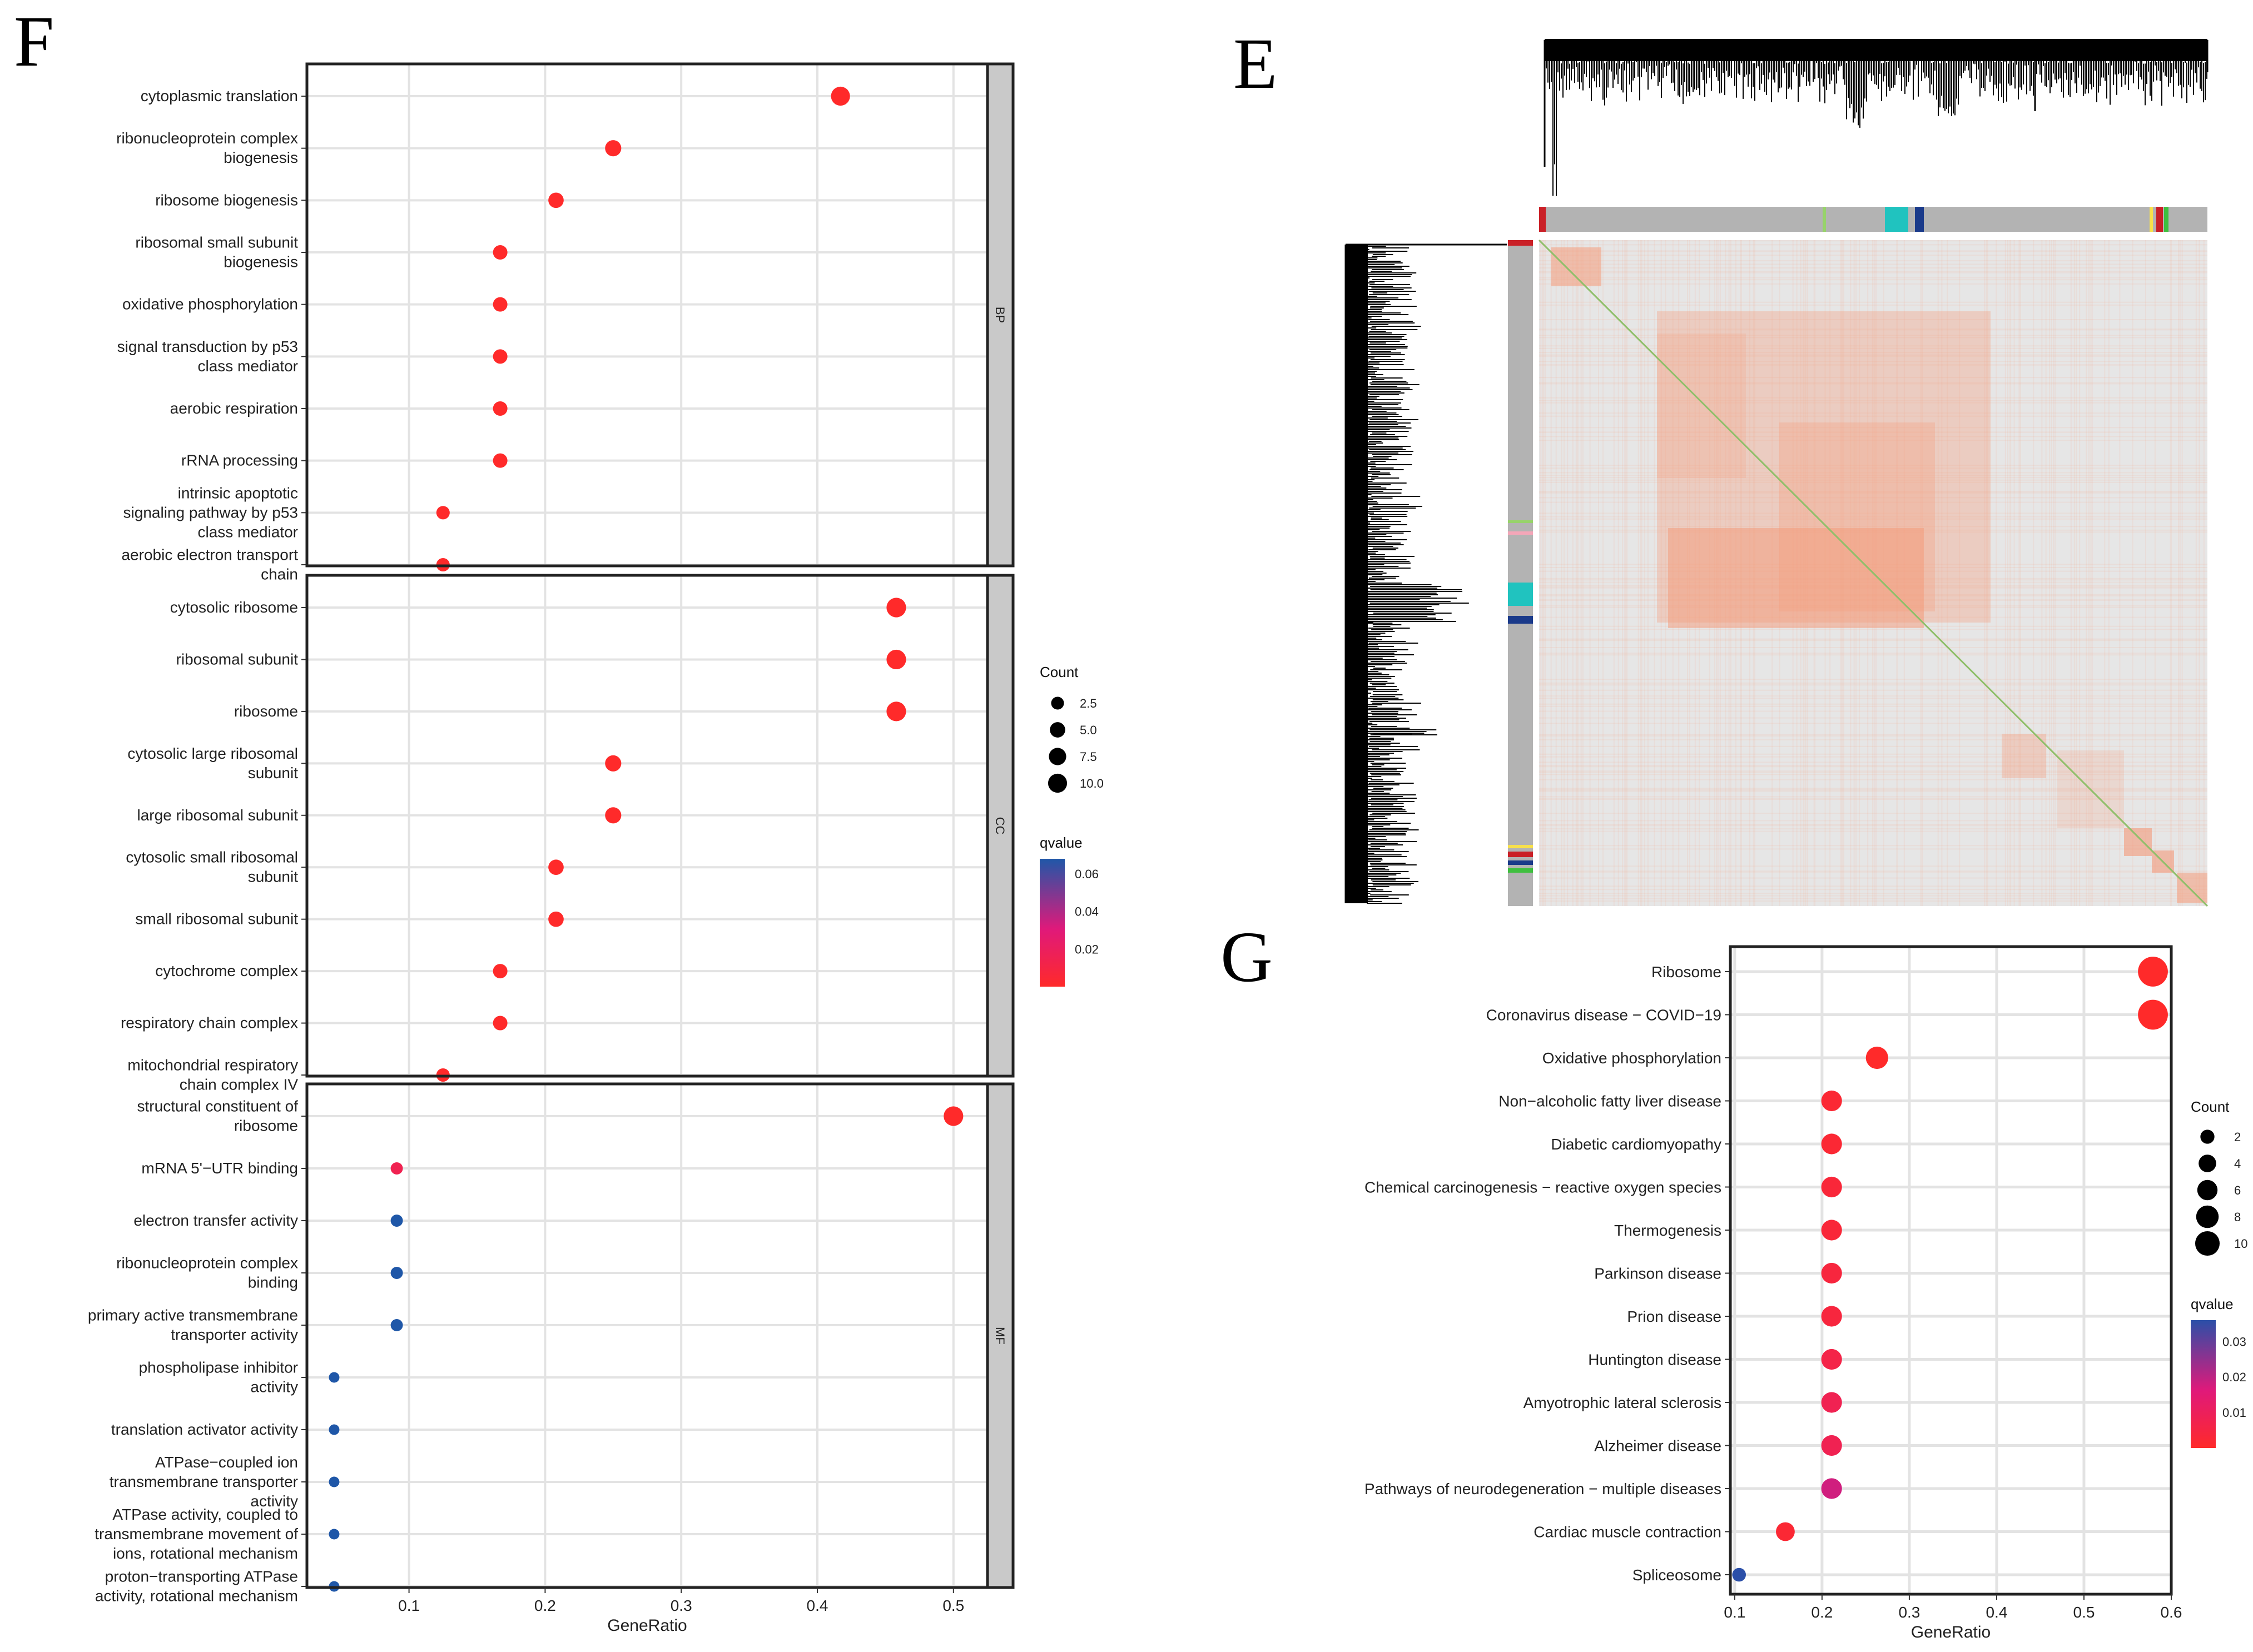 Image resolution: width=2253 pixels, height=1652 pixels. I want to click on term-label-line: transmembrane transporter, so click(204, 1481).